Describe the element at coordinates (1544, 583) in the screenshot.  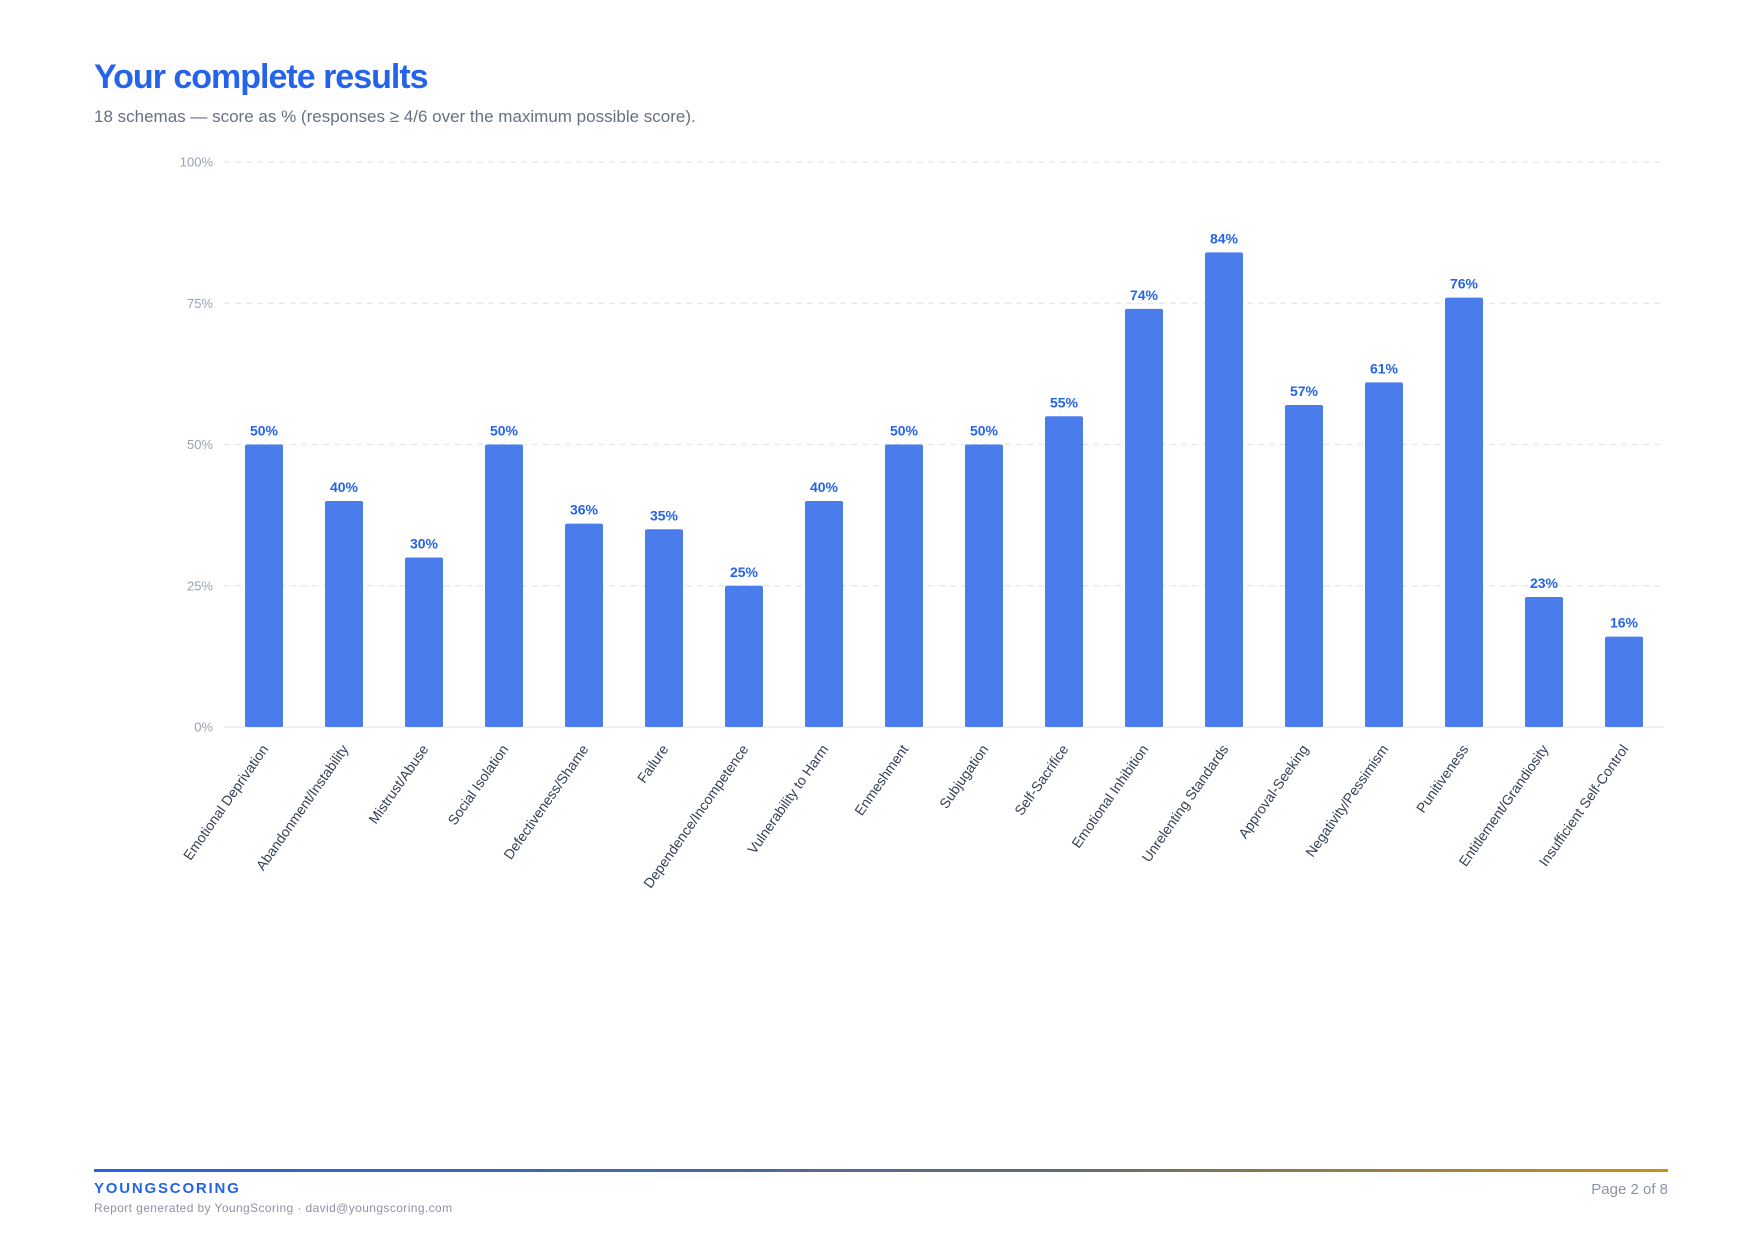
I see `bar-value-label: 23%` at that location.